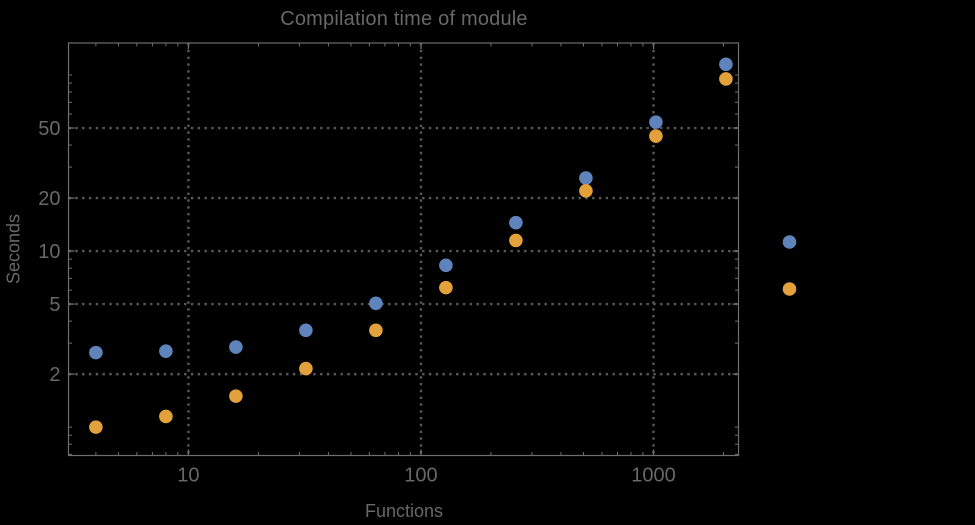  I want to click on y-tick-label: 10, so click(49, 252).